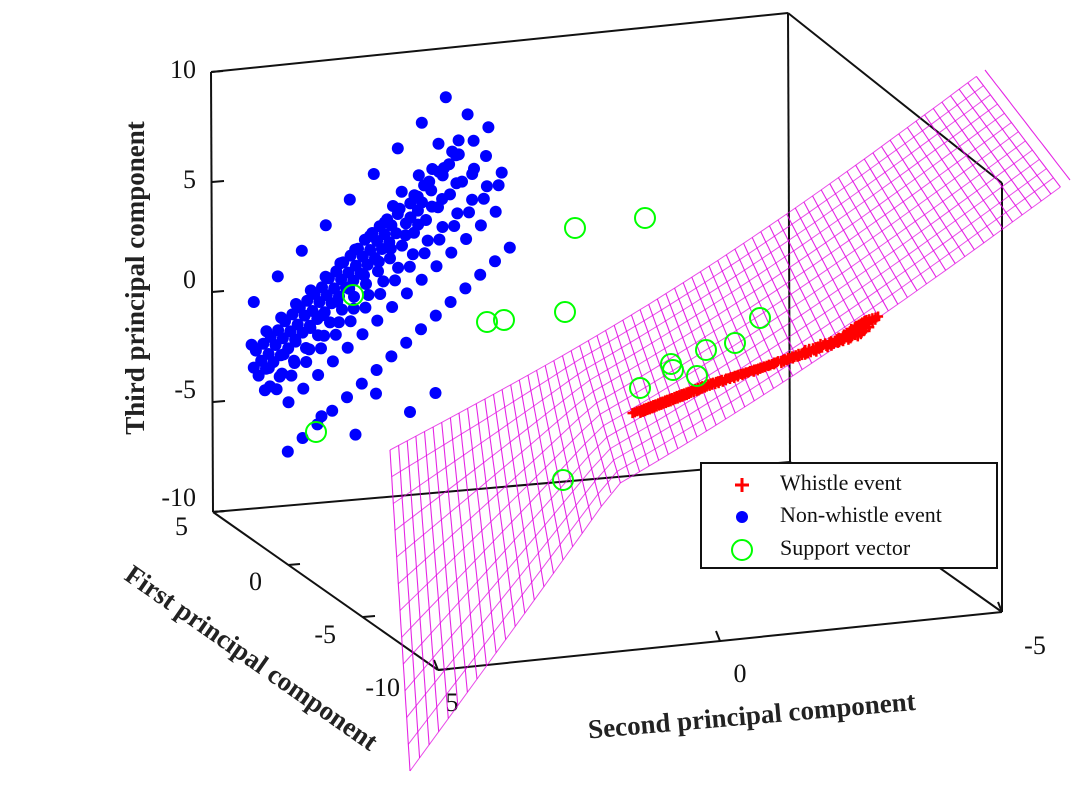  Describe the element at coordinates (189, 179) in the screenshot. I see `z-tick-label: 5` at that location.